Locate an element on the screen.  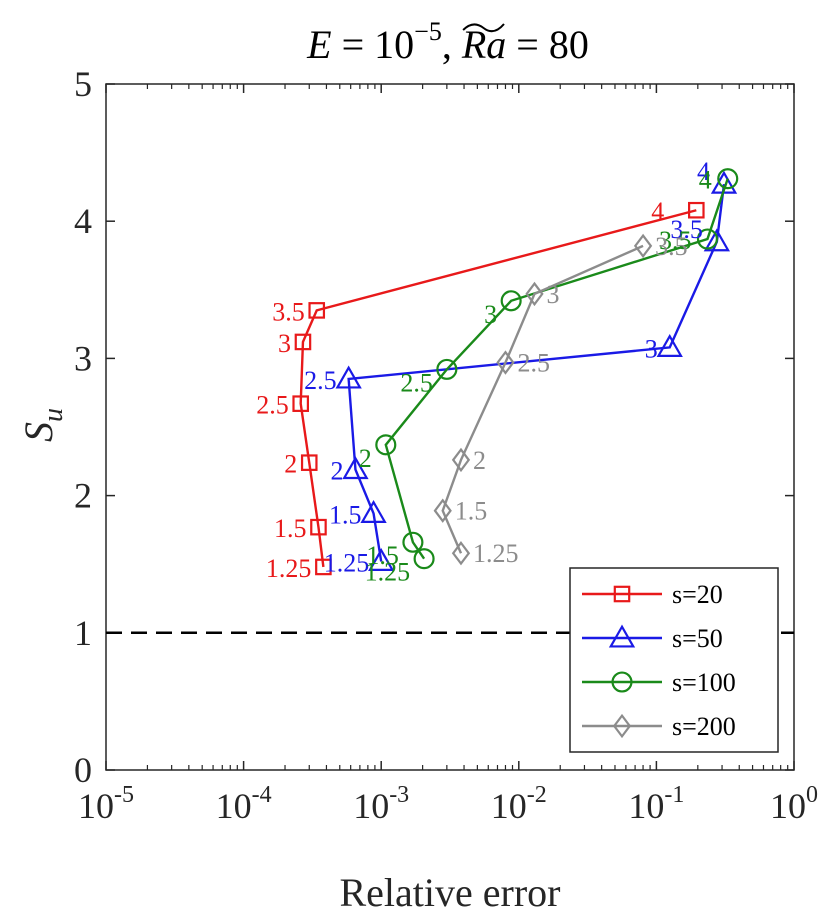
legend-label: s=200 is located at coordinates (704, 726).